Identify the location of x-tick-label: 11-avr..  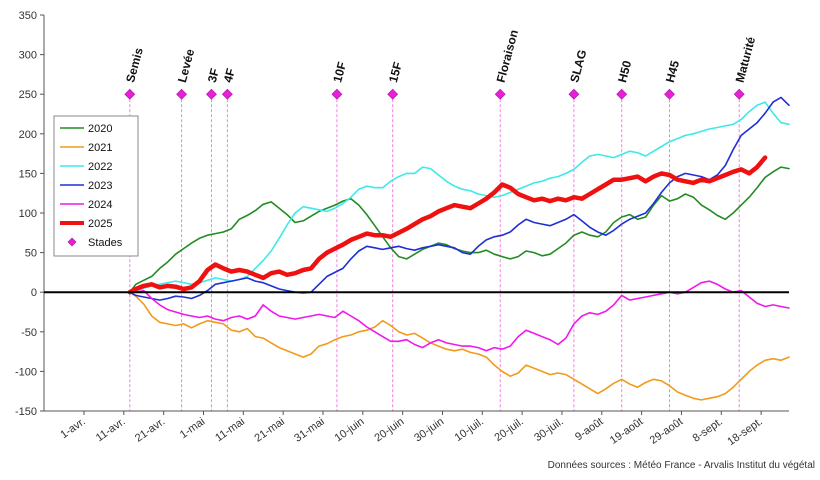
(111, 430).